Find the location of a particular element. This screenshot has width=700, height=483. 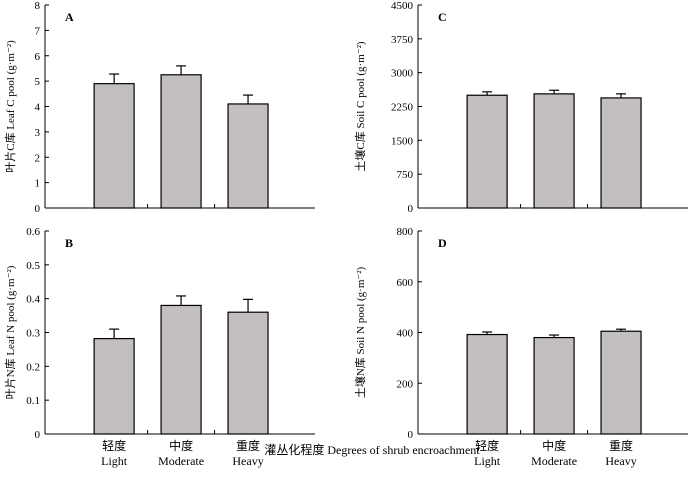

y-tick-label: 800 is located at coordinates (405, 232).